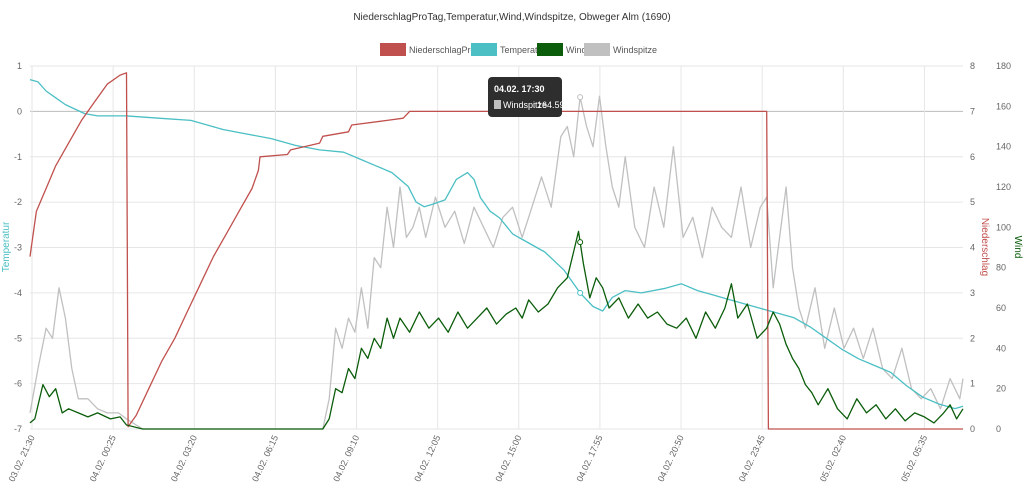 The width and height of the screenshot is (1024, 495). Describe the element at coordinates (972, 338) in the screenshot. I see `precipitation-tick-label: 2` at that location.